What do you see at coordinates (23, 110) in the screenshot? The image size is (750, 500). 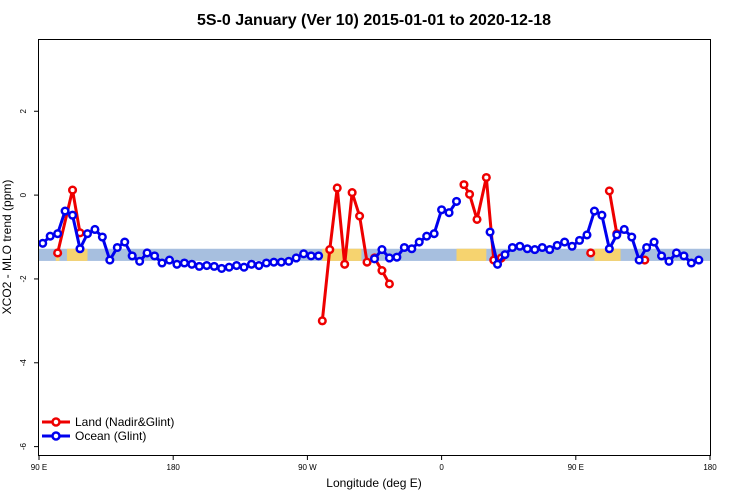 I see `y-tick-label: 2` at bounding box center [23, 110].